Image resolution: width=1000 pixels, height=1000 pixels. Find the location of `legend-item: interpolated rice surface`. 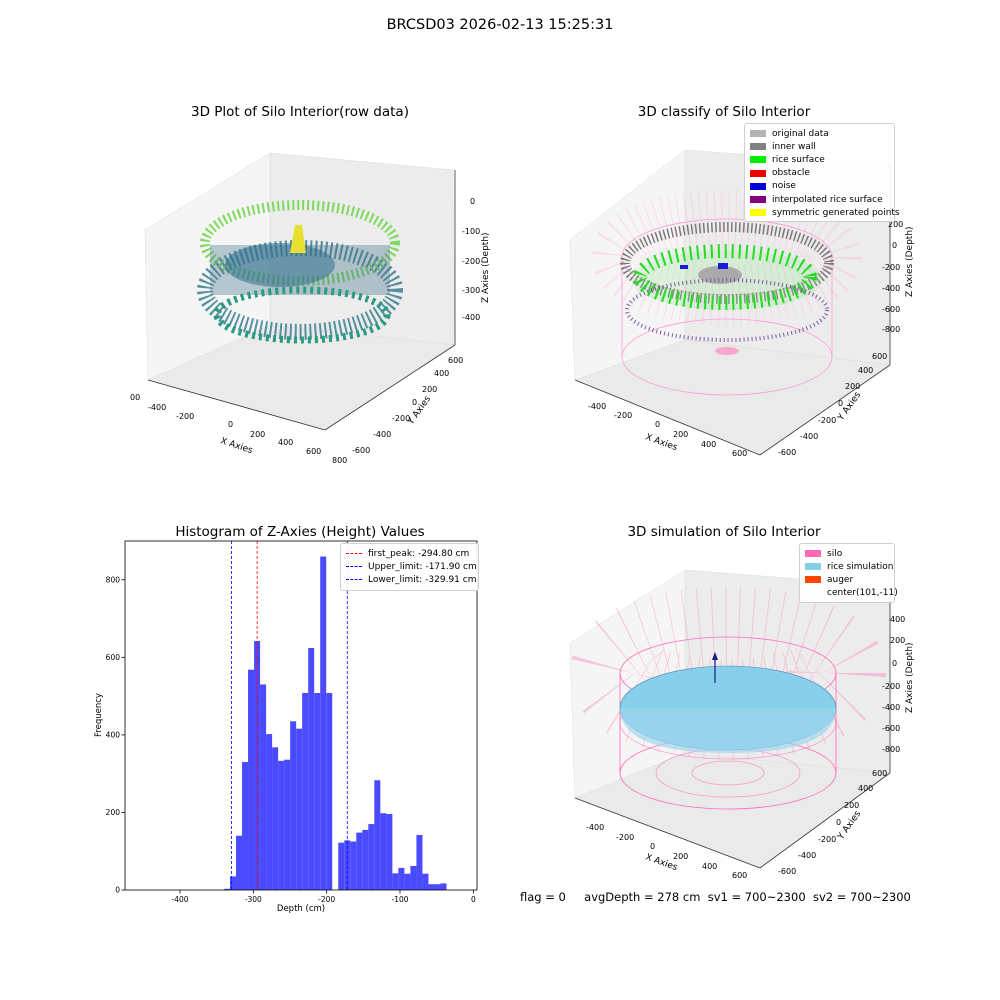

legend-item: interpolated rice surface is located at coordinates (819, 199).